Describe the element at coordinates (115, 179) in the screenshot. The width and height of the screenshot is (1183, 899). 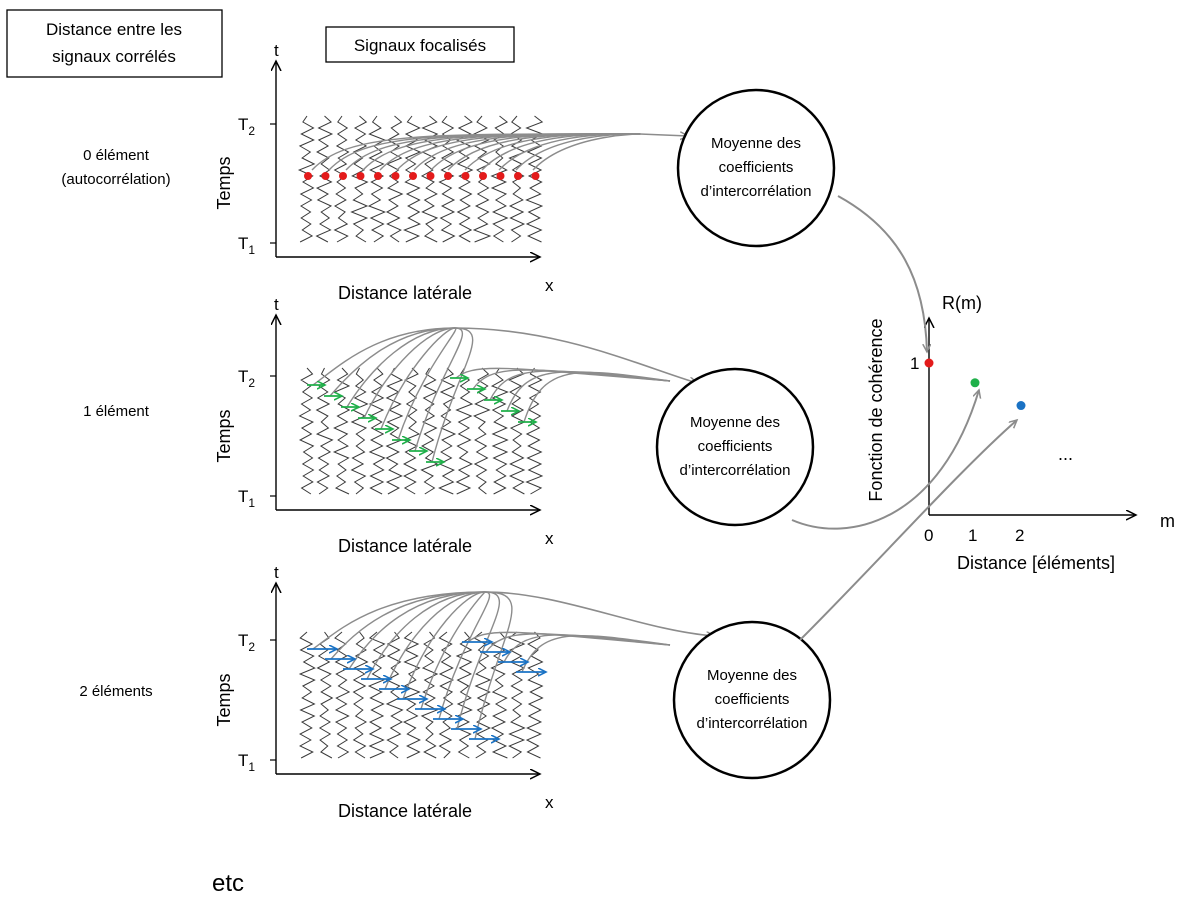
I see `row-label-line: (autocorrélation)` at that location.